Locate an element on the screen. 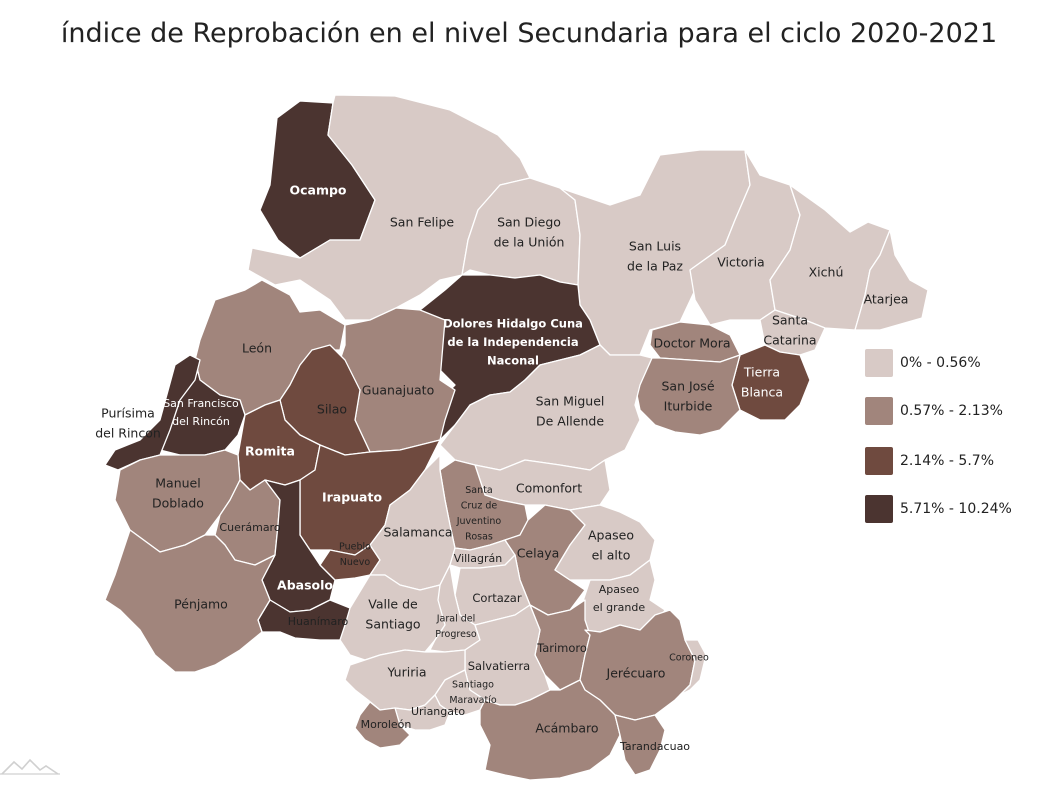 The width and height of the screenshot is (1058, 794). legend-label: 2.14% - 5.7% is located at coordinates (947, 461).